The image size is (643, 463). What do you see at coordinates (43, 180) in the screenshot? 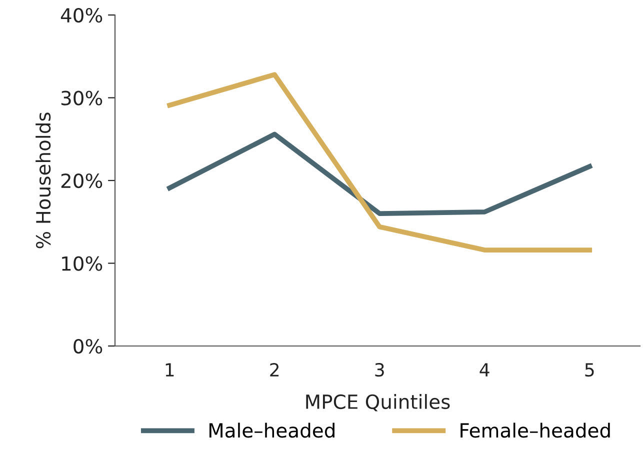
I see `y-axis-title: % Households` at bounding box center [43, 180].